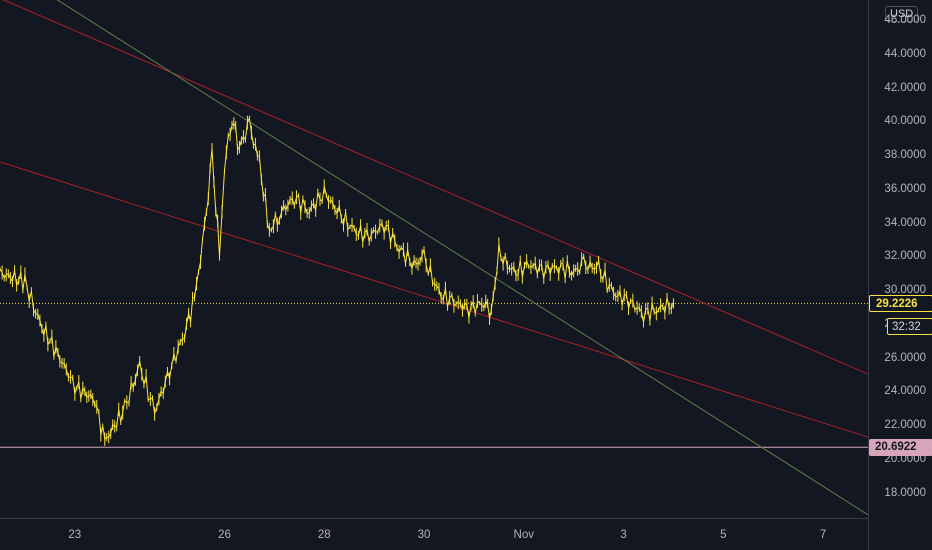 Image resolution: width=932 pixels, height=550 pixels. Describe the element at coordinates (905, 222) in the screenshot. I see `price-tick-label: 34.0000` at that location.